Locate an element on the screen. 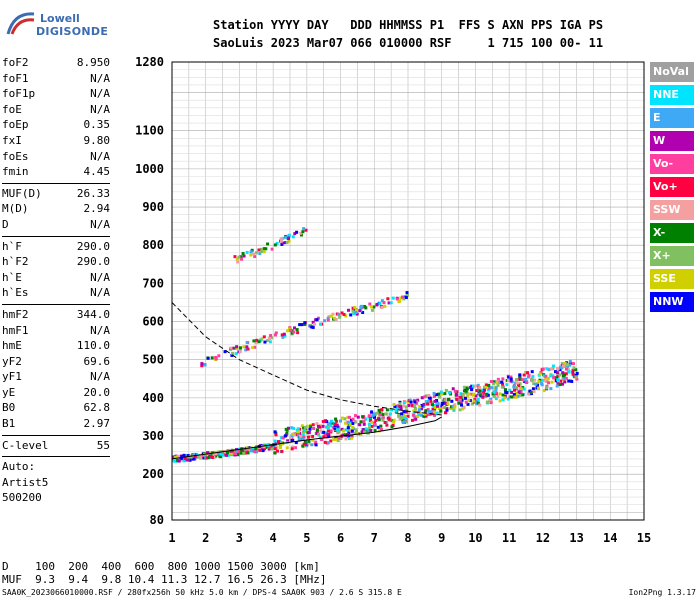  y-tick-label: 1100 is located at coordinates (149, 131).